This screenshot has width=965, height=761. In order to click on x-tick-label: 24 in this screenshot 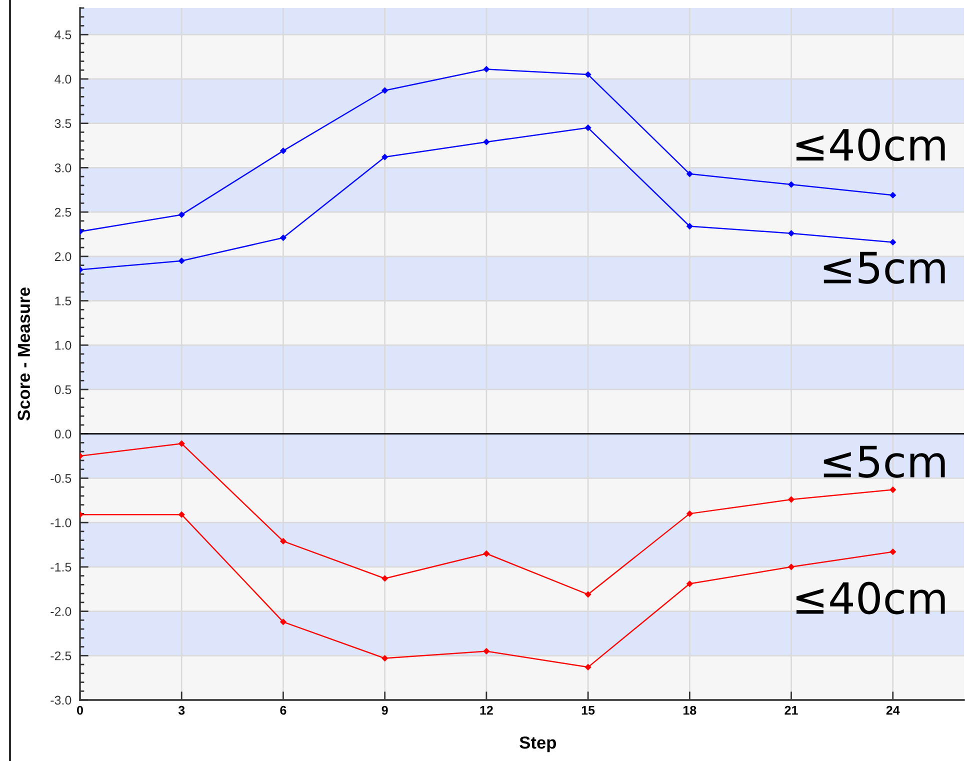, I will do `click(893, 710)`.